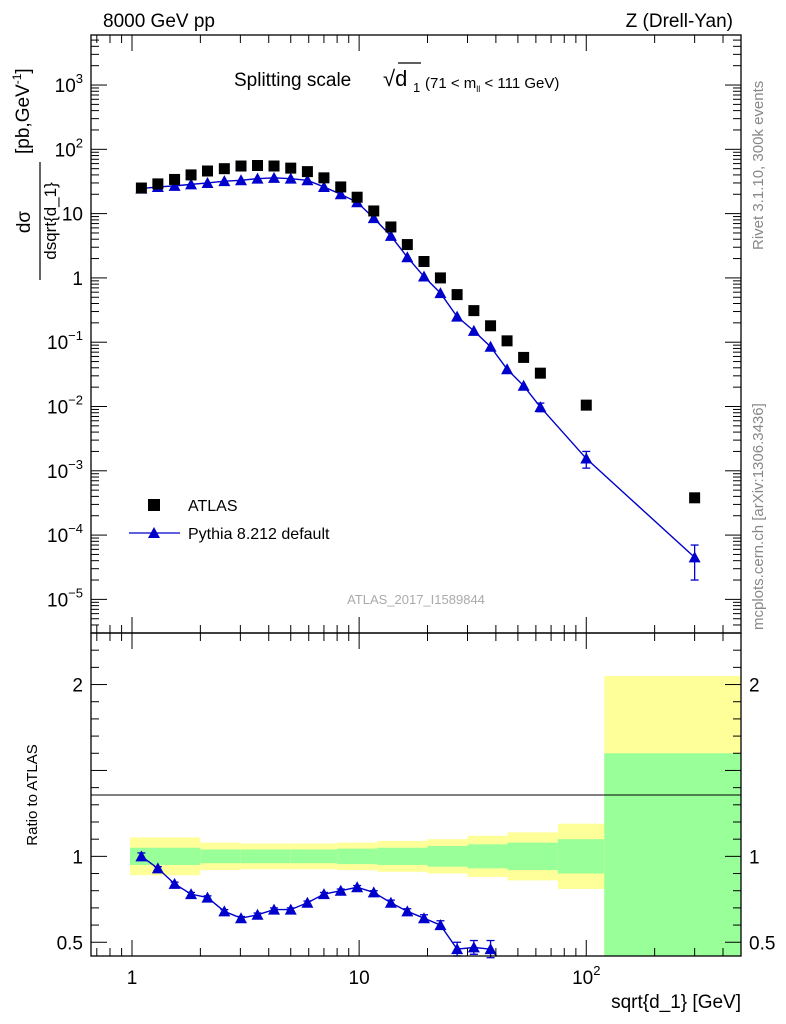  I want to click on mcplots-label: mcplots.cern.ch [arXiv:1306.3436], so click(758, 516).